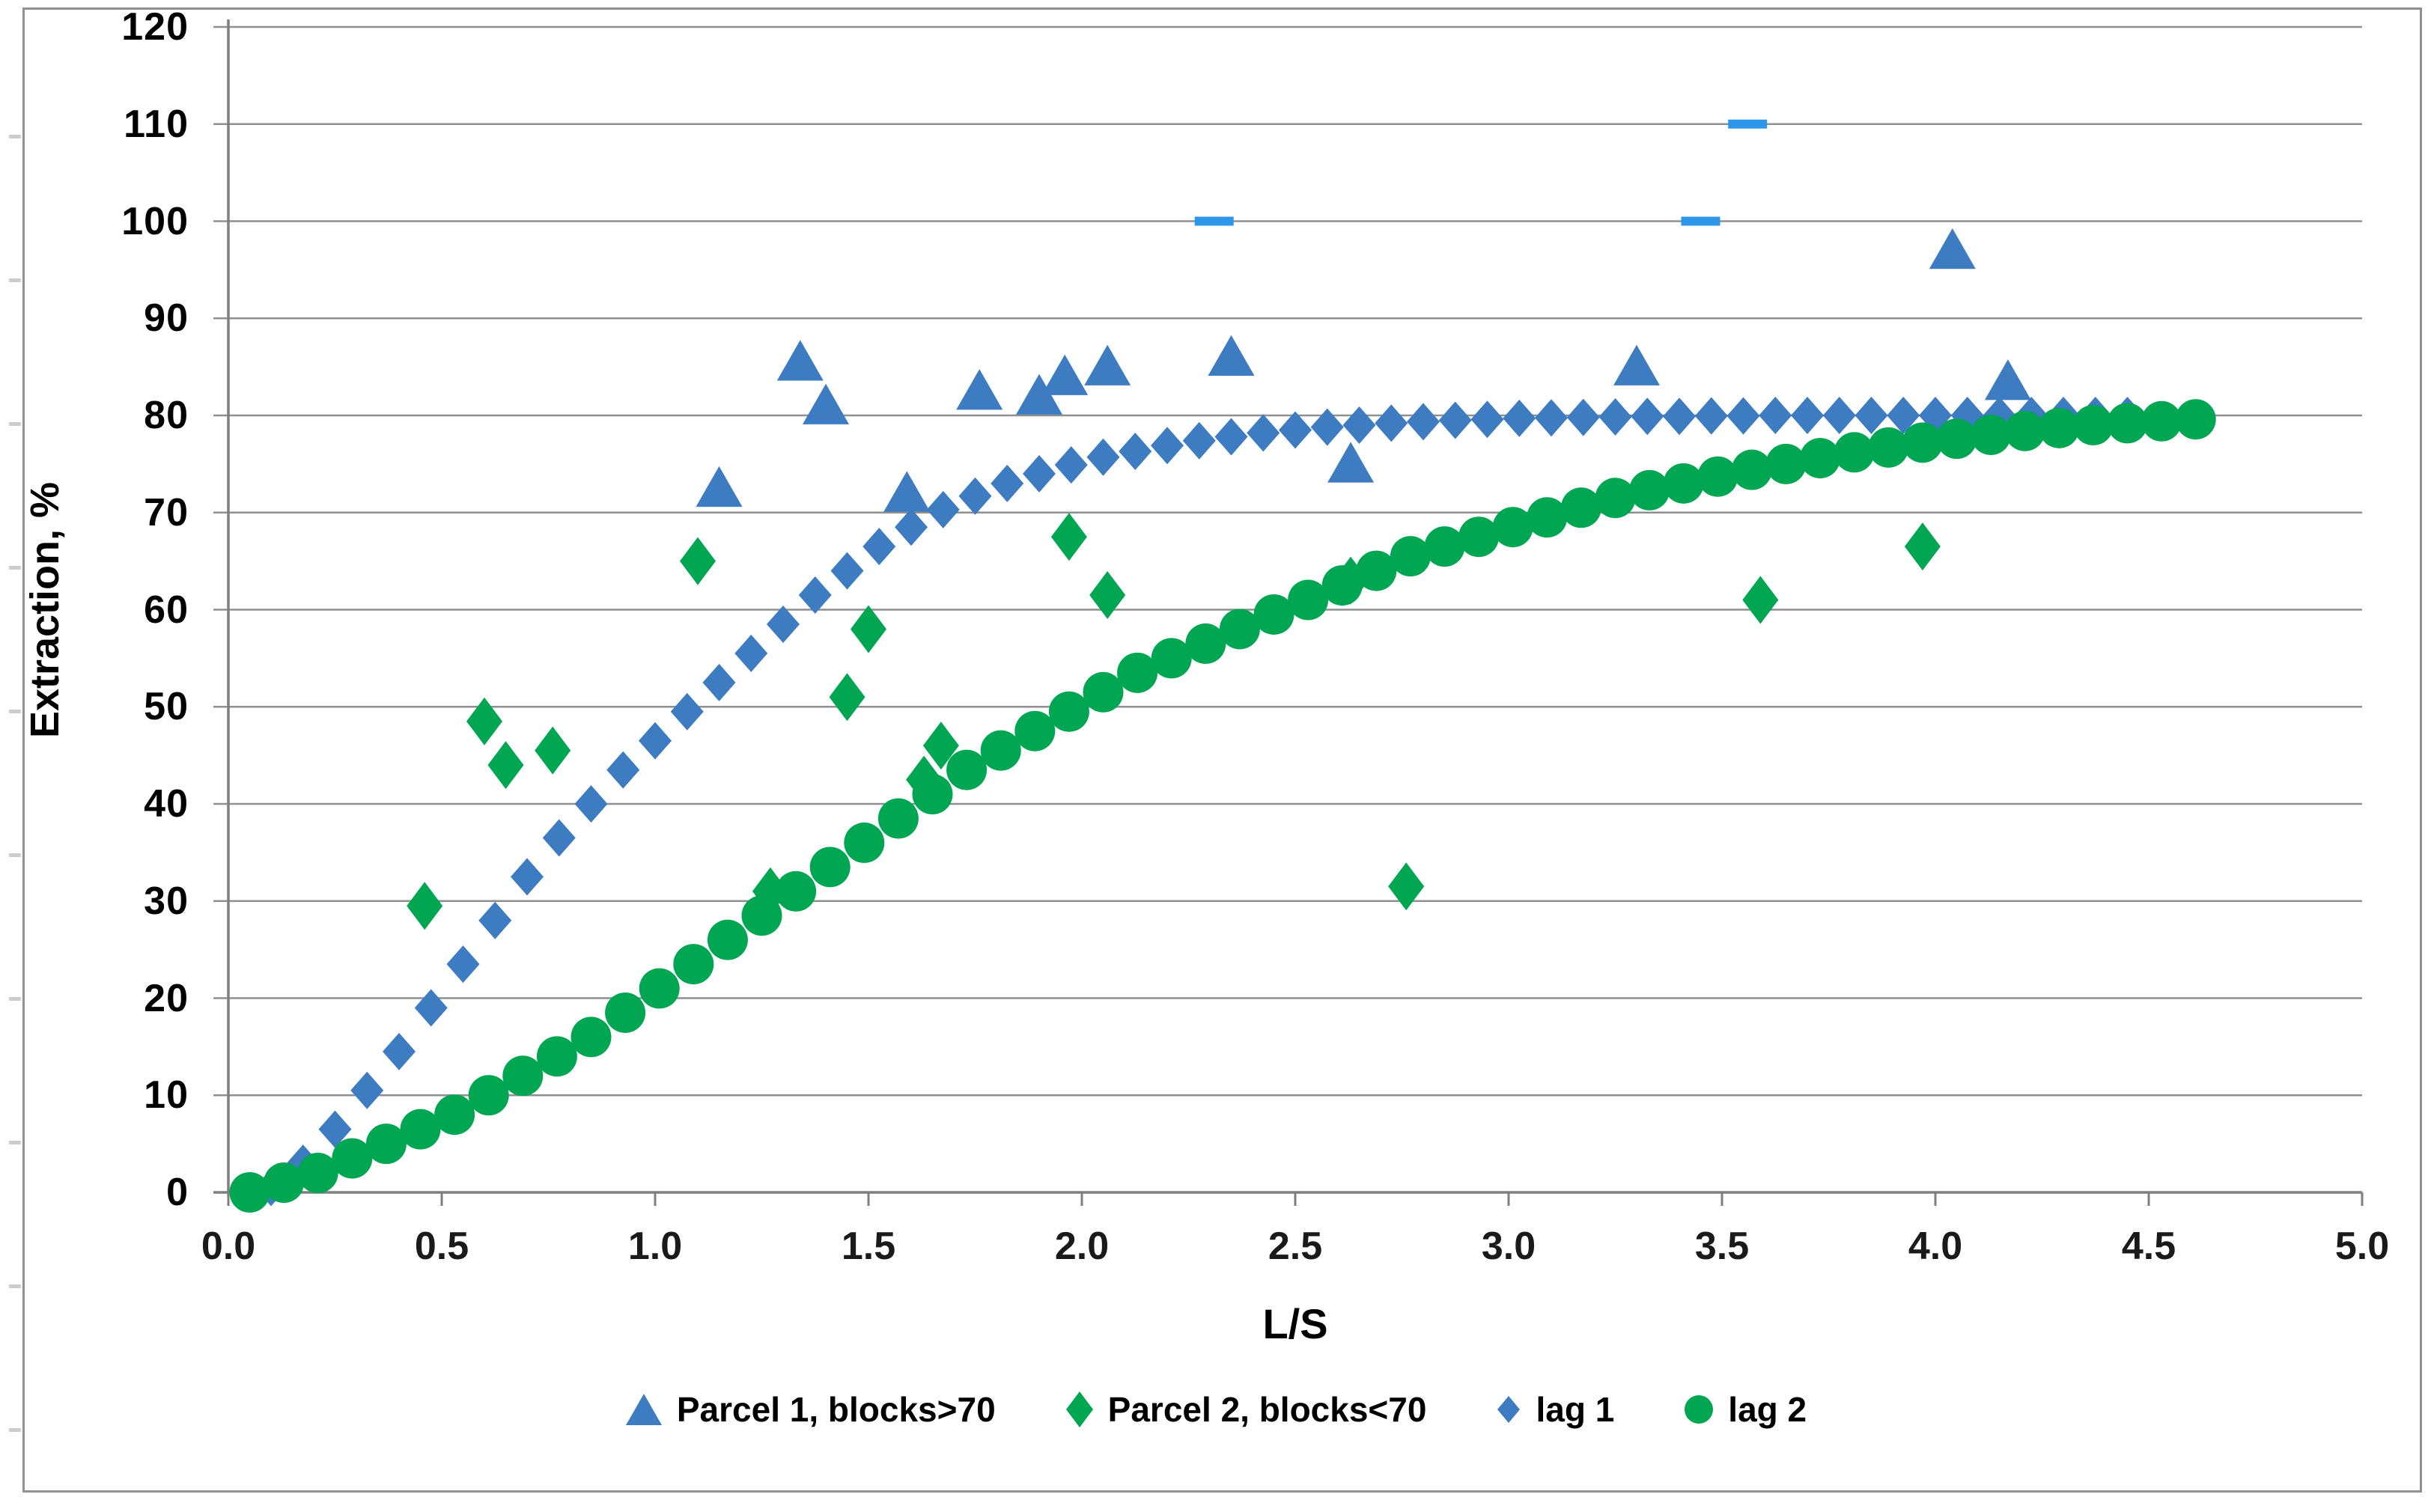 This screenshot has height=1512, width=2431. I want to click on x-tick-label-2.0: 2.0, so click(1082, 1246).